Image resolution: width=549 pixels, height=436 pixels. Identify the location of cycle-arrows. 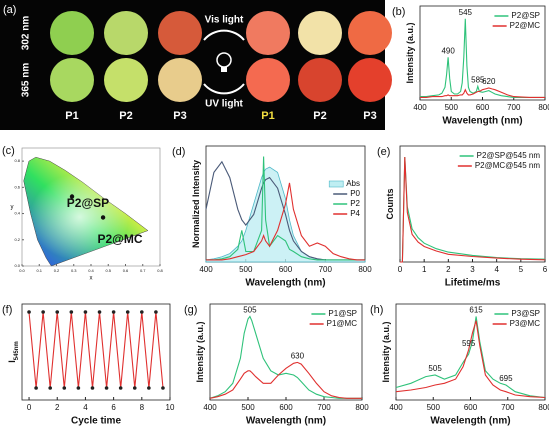
(224, 62).